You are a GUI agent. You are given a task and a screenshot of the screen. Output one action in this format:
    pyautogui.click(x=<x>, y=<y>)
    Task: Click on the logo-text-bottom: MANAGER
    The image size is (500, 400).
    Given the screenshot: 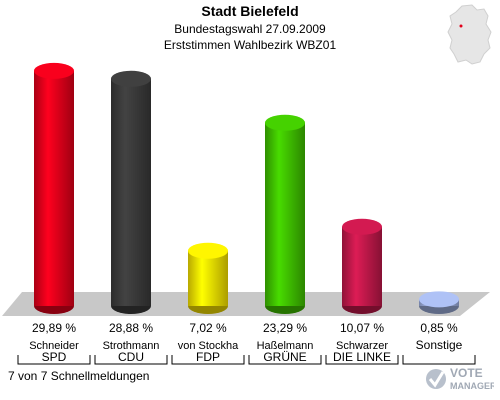 What is the action you would take?
    pyautogui.click(x=472, y=386)
    